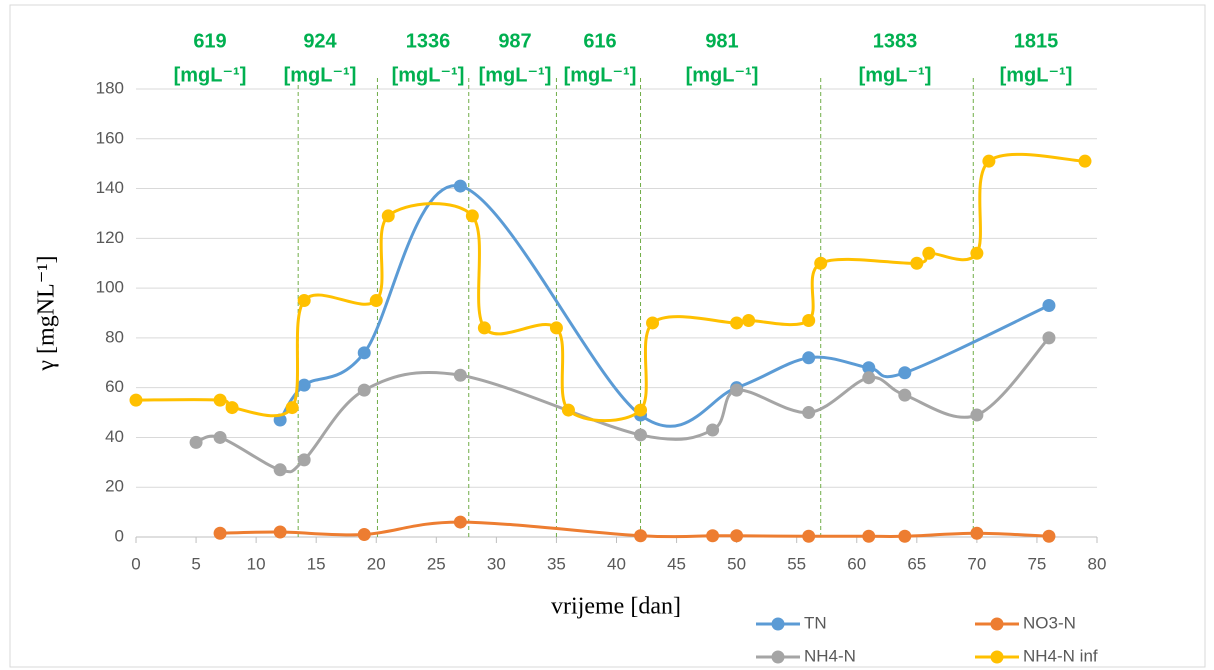 The image size is (1214, 670). I want to click on x-tick-label: 30, so click(496, 563).